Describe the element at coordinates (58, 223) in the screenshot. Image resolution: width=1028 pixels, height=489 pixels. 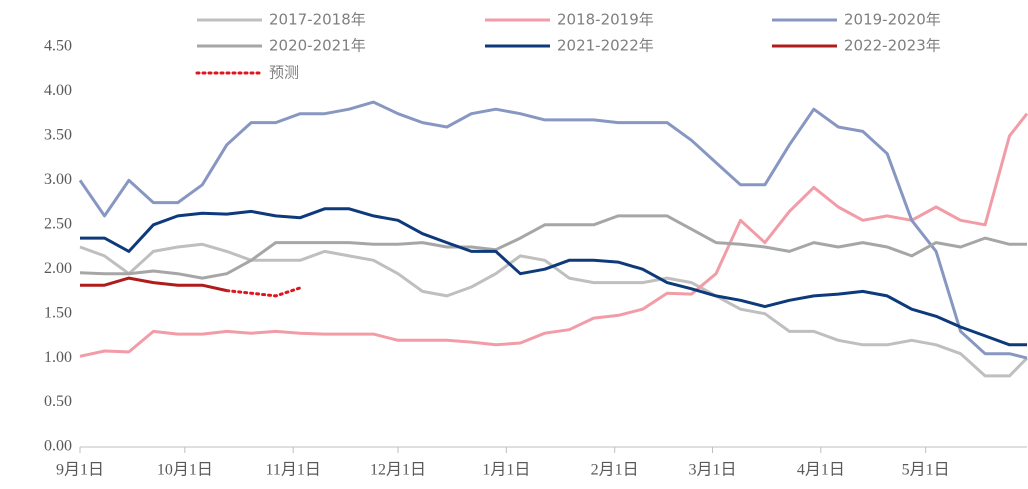
I see `y-tick-label: 2.50` at that location.